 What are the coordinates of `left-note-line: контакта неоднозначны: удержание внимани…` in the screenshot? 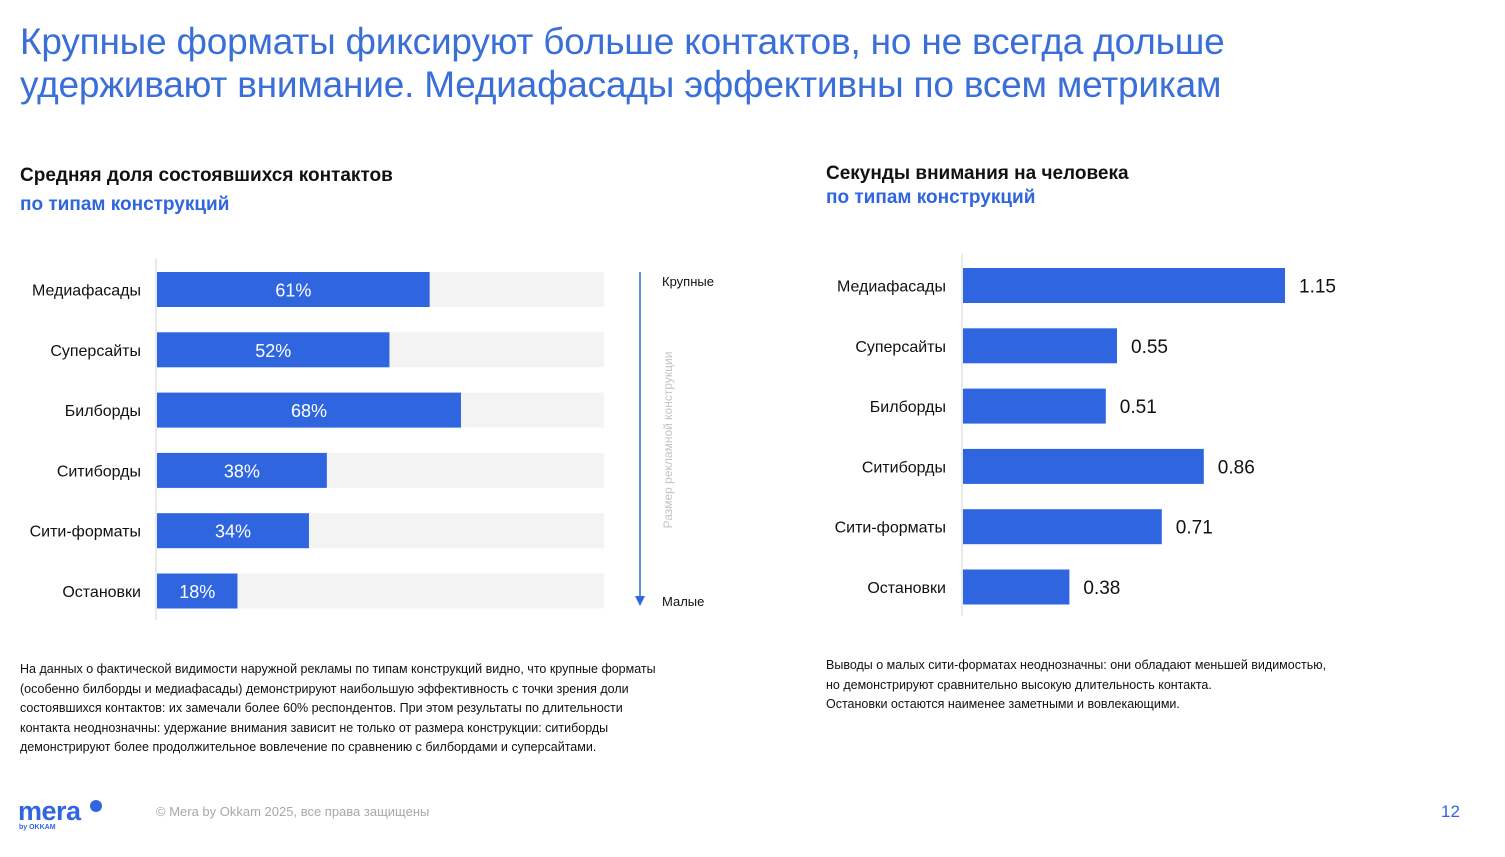 It's located at (314, 727).